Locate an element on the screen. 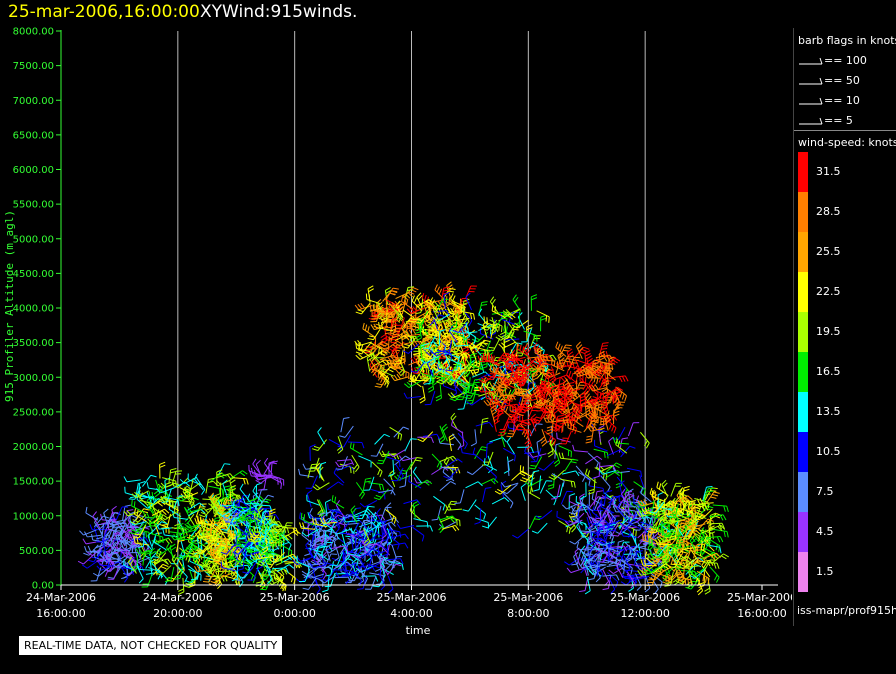 This screenshot has height=674, width=896. y-tick-label: 3000.00 is located at coordinates (33, 378).